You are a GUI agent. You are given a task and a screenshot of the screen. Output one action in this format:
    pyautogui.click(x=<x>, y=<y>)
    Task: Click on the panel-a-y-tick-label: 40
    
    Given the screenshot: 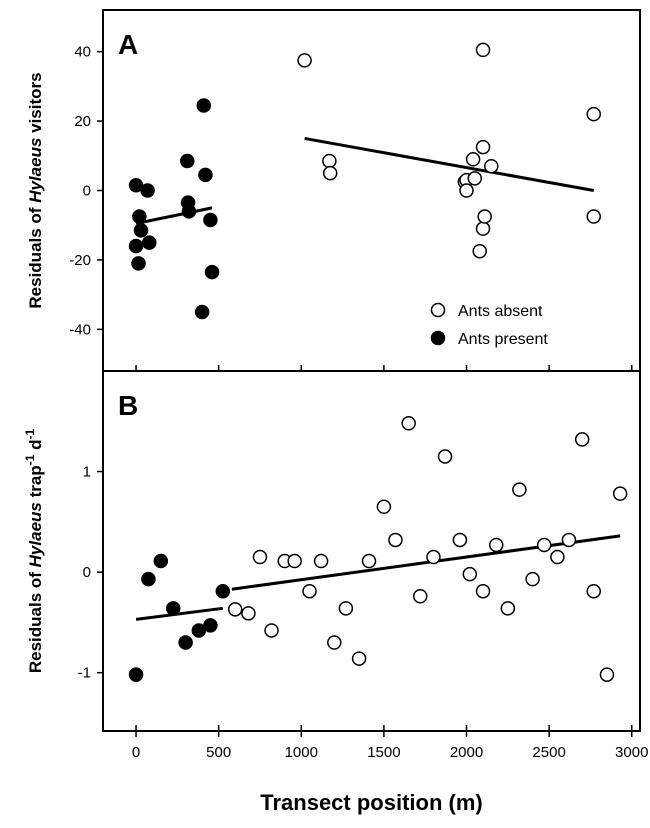 What is the action you would take?
    pyautogui.click(x=82, y=52)
    